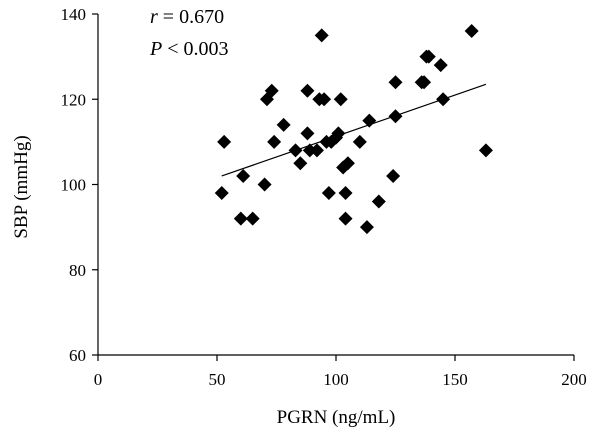 This screenshot has height=437, width=600. I want to click on p-symbol: P, so click(155, 49).